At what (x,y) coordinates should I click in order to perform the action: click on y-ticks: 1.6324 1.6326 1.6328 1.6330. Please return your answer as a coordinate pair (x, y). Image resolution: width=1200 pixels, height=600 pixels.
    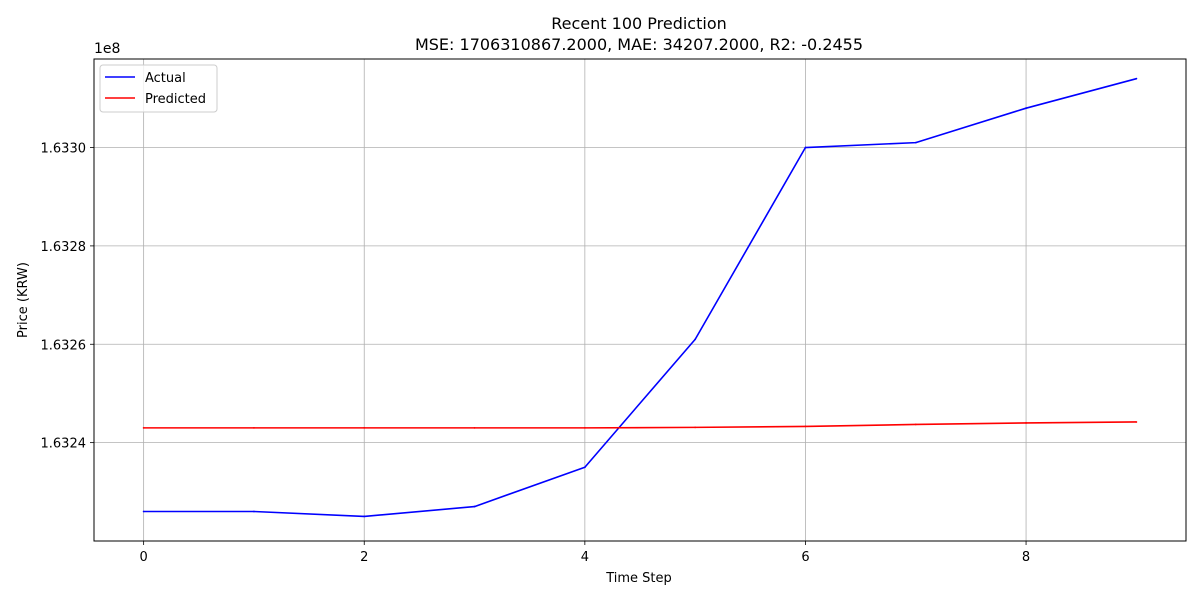
    Looking at the image, I should click on (67, 297).